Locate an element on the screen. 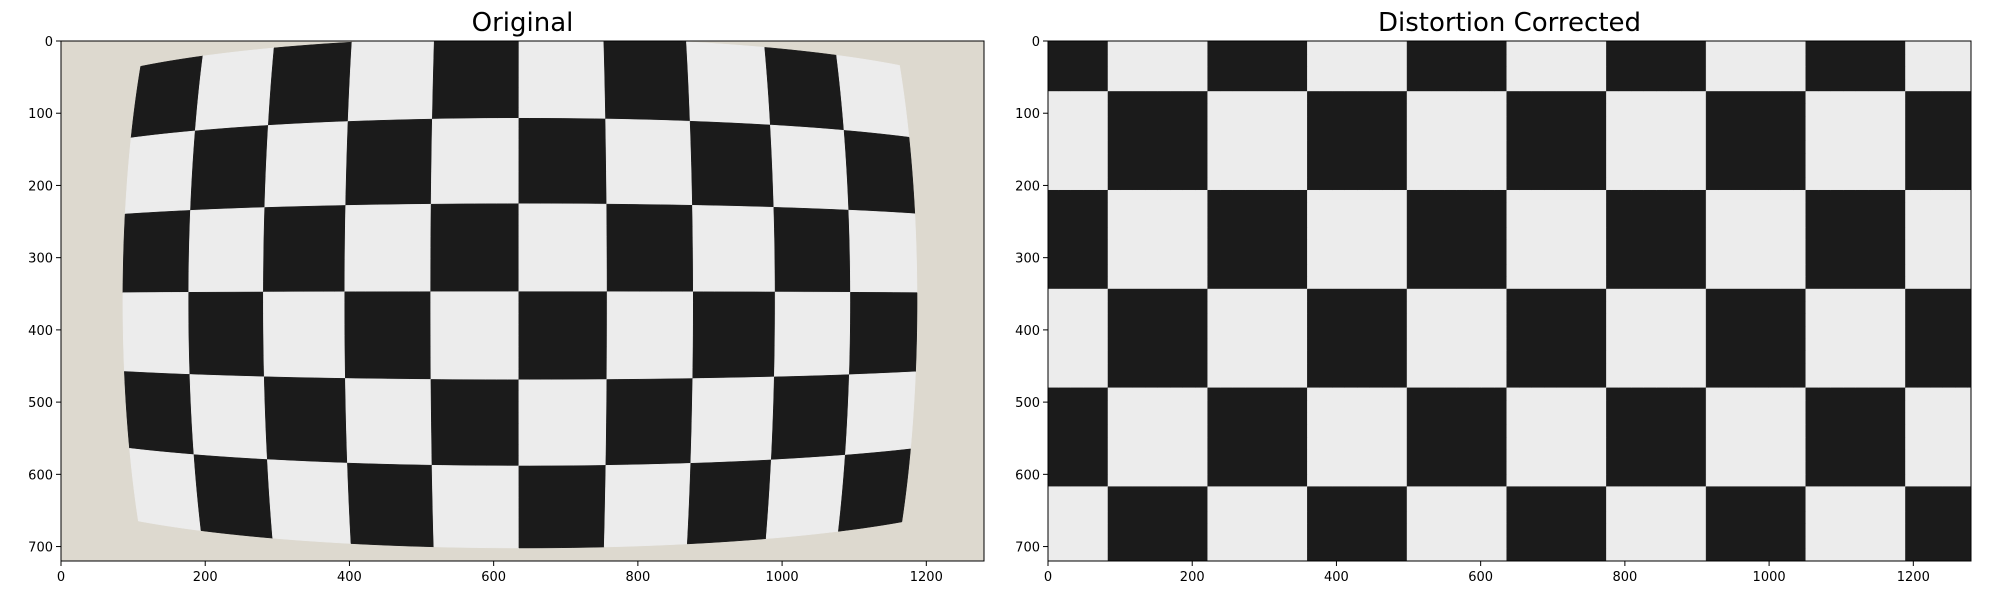 The image size is (2000, 612). y-tick-label: 200 is located at coordinates (40, 186).